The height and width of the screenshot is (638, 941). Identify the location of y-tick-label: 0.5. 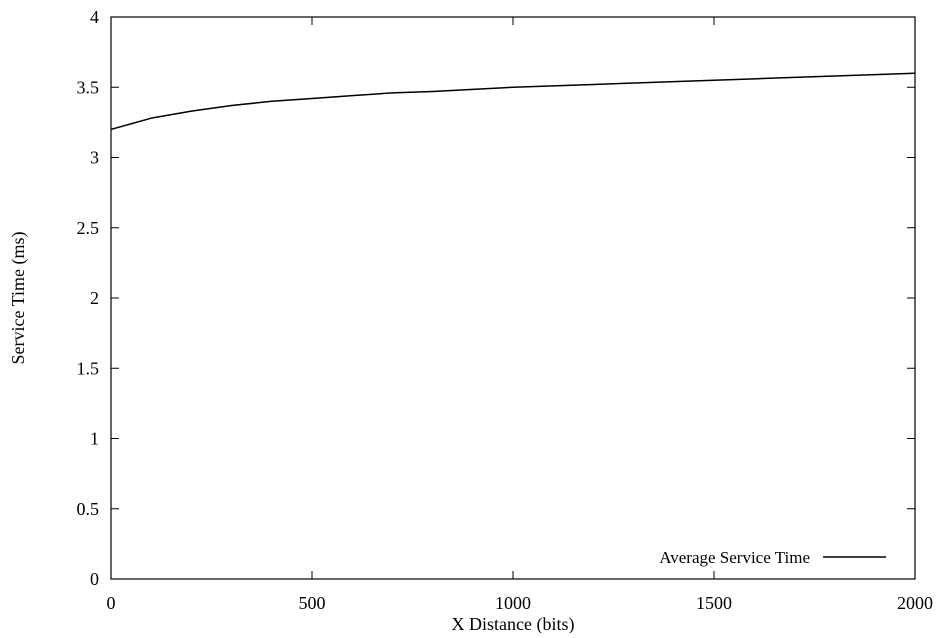
(88, 509).